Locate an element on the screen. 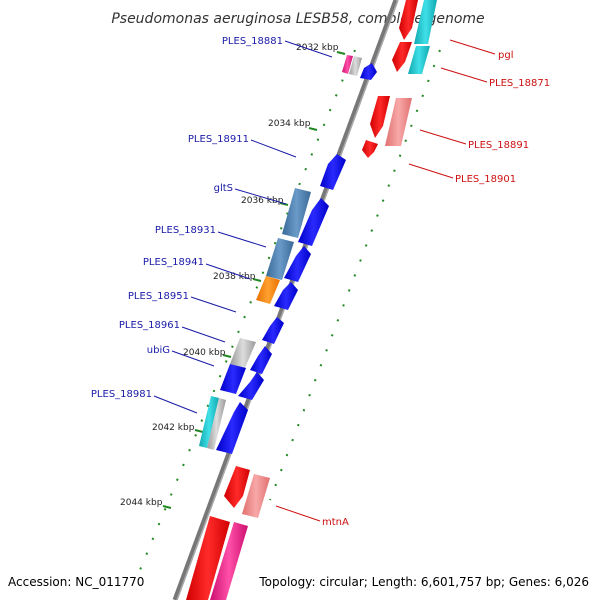  gene-label: PLES_18931 is located at coordinates (185, 230).